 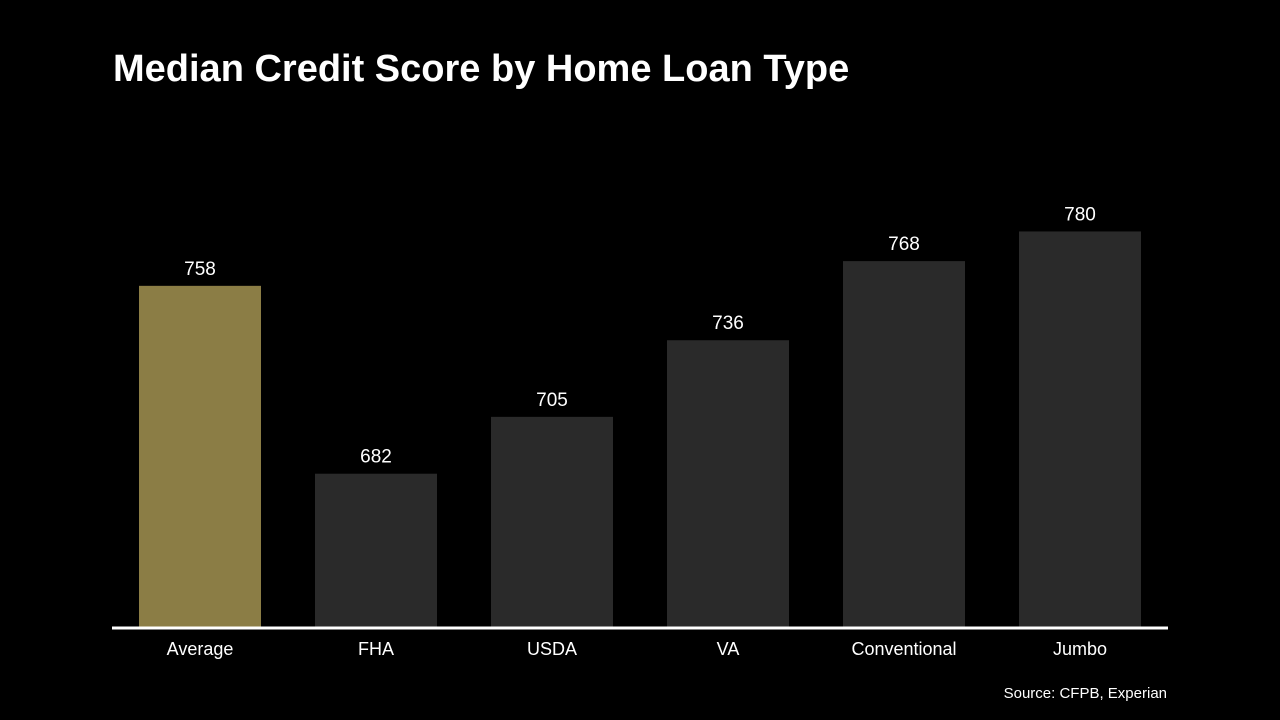 I want to click on value-label: 682, so click(x=376, y=457).